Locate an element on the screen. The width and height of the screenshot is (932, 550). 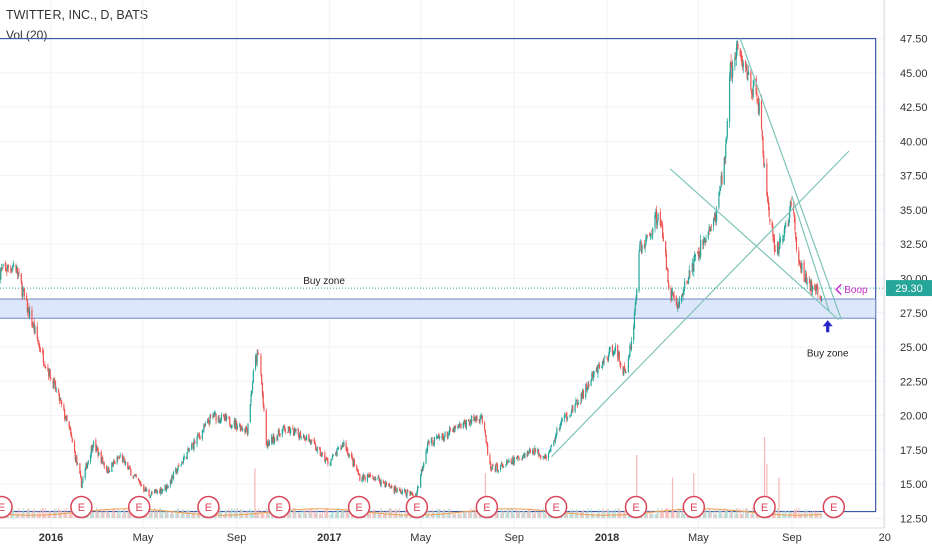
x-tick-label: 2018 is located at coordinates (607, 538).